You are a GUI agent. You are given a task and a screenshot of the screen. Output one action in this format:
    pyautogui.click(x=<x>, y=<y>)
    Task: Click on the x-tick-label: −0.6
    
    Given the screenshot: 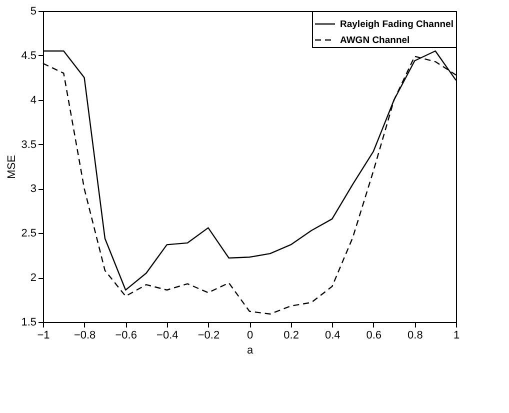 What is the action you would take?
    pyautogui.click(x=126, y=336)
    